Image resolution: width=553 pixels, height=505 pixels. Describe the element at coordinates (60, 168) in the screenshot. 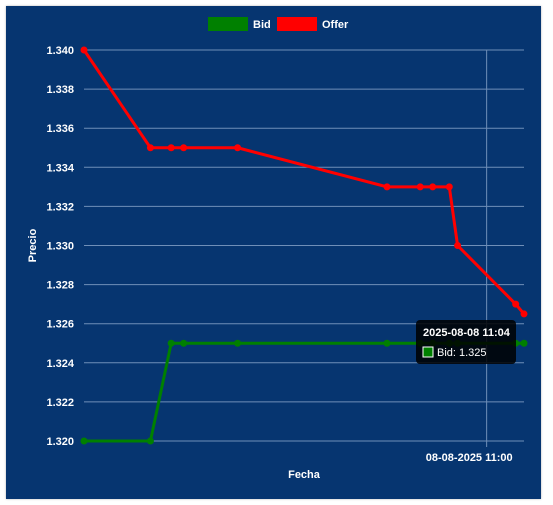

I see `y-tick-label: 1.334` at that location.